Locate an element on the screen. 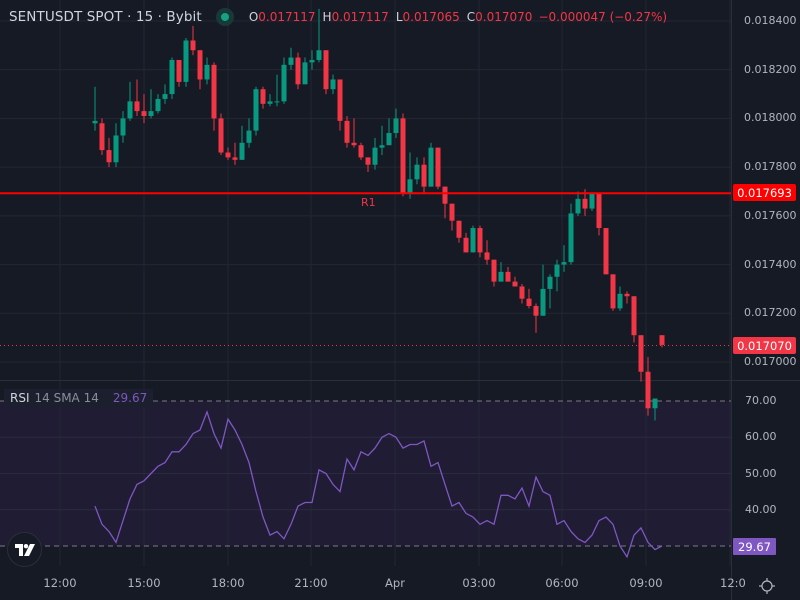  rsi-axis-label: 70.00 is located at coordinates (761, 400).